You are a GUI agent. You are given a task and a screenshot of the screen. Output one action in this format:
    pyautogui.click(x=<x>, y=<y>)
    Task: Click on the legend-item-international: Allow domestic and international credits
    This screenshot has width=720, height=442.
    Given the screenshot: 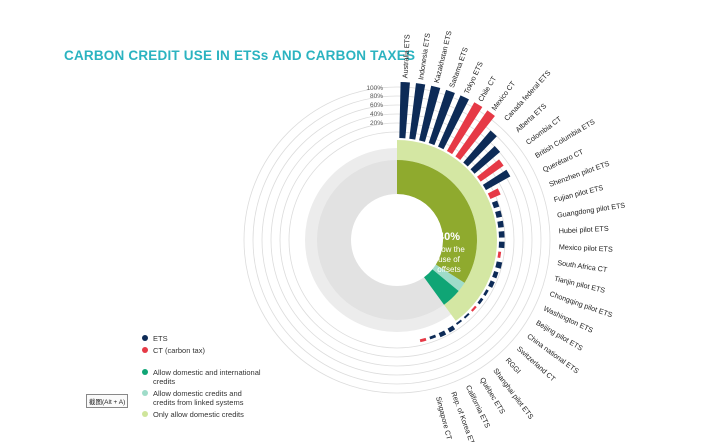 What is the action you would take?
    pyautogui.click(x=202, y=377)
    